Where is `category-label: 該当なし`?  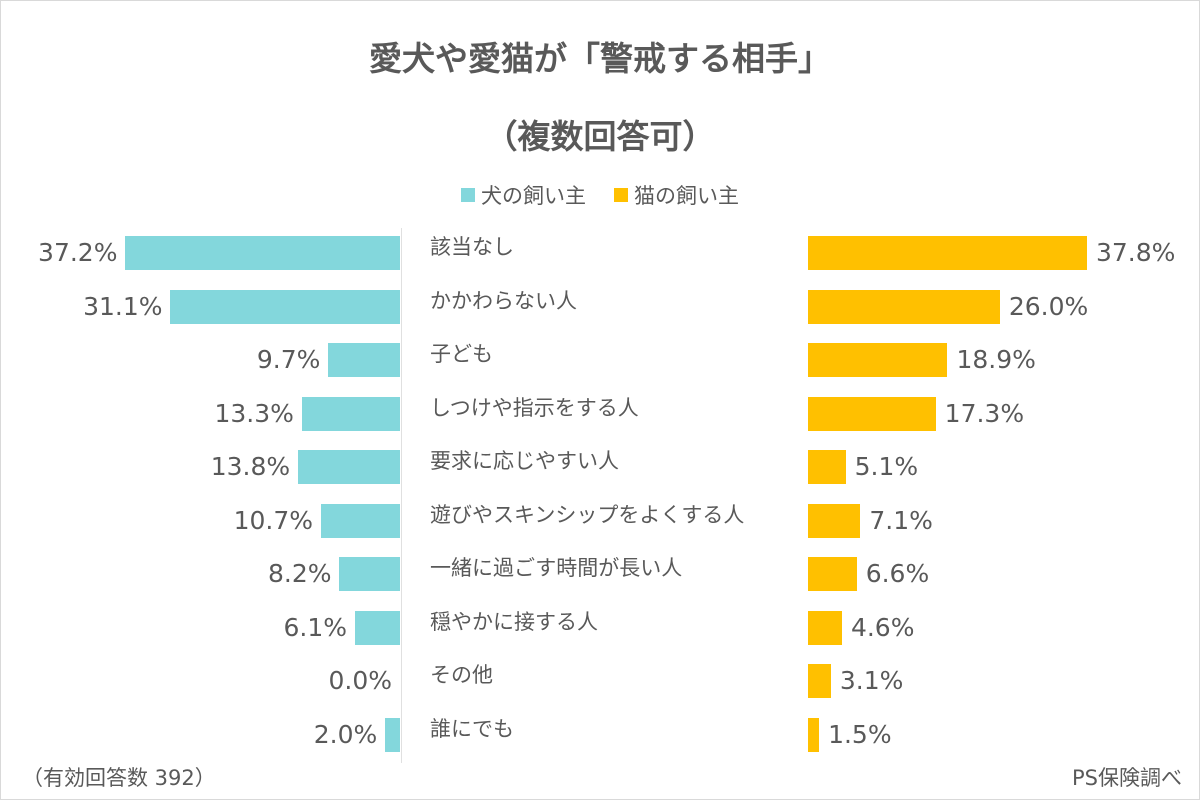 category-label: 該当なし is located at coordinates (472, 247).